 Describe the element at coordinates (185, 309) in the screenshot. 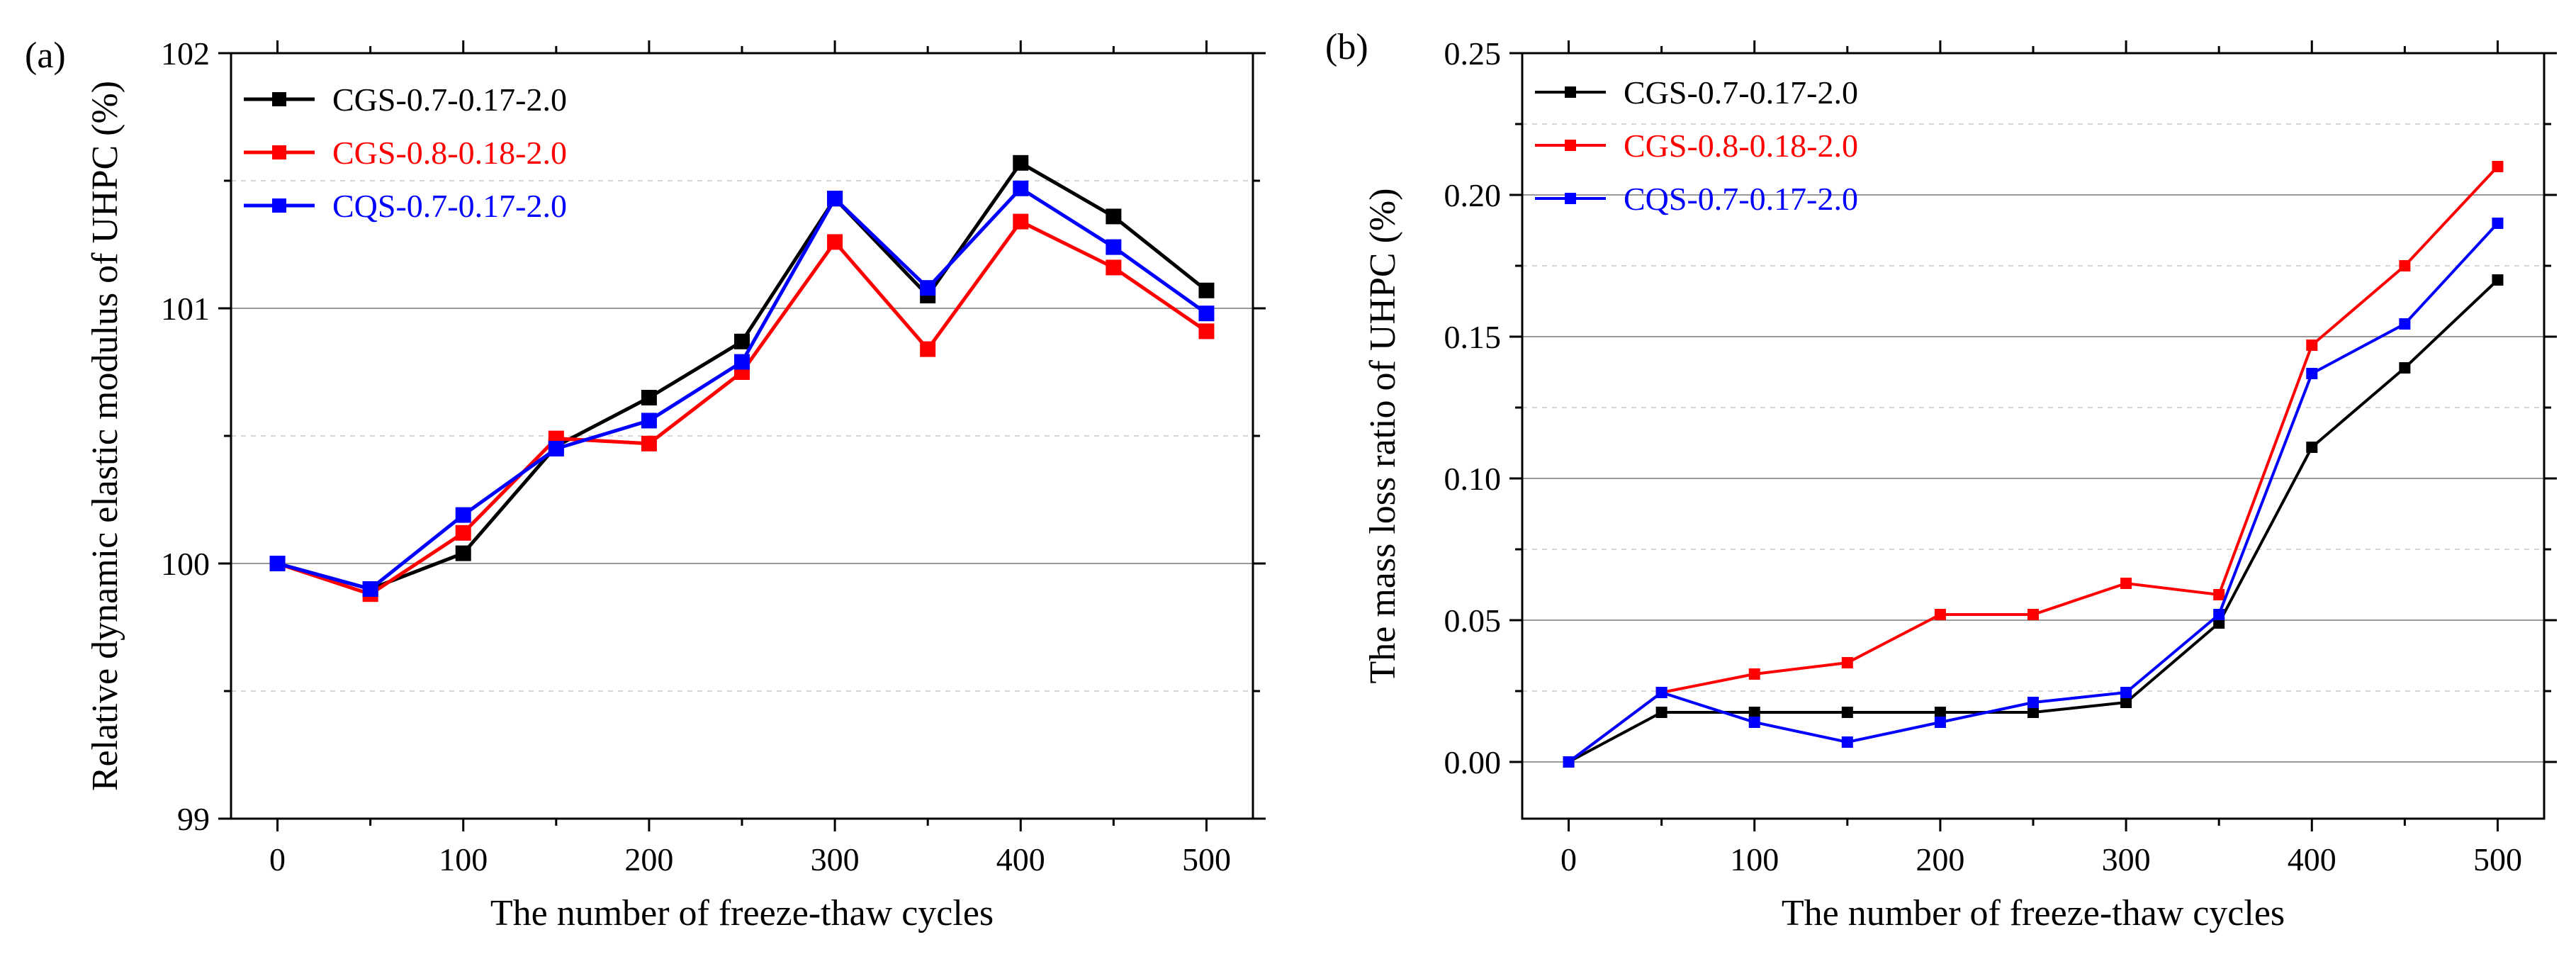

I see `y-tick-label: 101` at that location.